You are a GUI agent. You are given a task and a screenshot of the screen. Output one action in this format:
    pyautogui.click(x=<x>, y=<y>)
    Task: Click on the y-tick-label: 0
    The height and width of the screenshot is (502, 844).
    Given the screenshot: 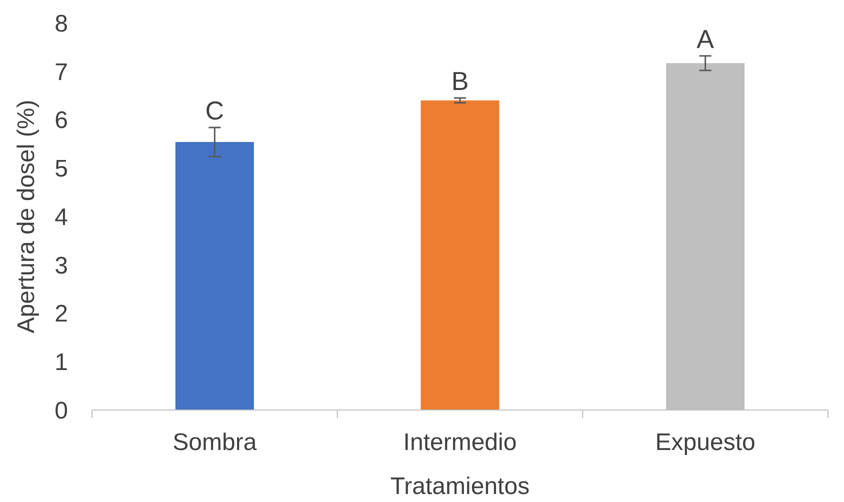 What is the action you would take?
    pyautogui.click(x=61, y=410)
    